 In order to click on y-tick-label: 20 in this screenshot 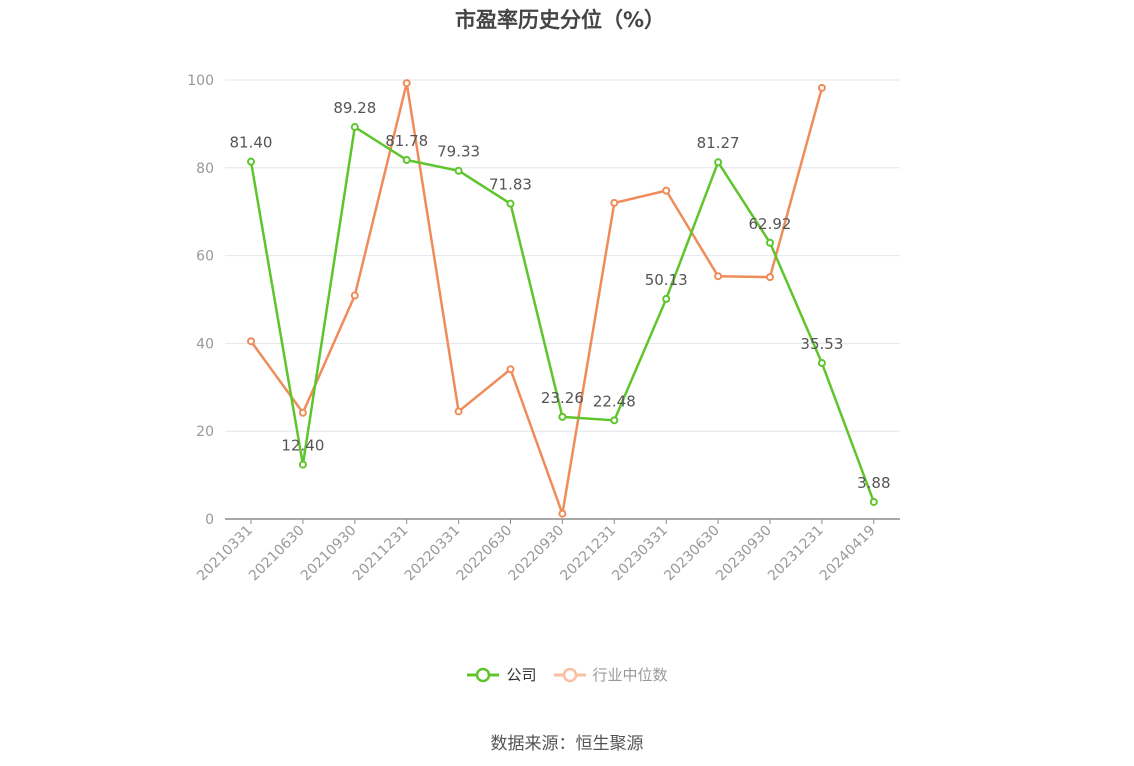, I will do `click(205, 432)`.